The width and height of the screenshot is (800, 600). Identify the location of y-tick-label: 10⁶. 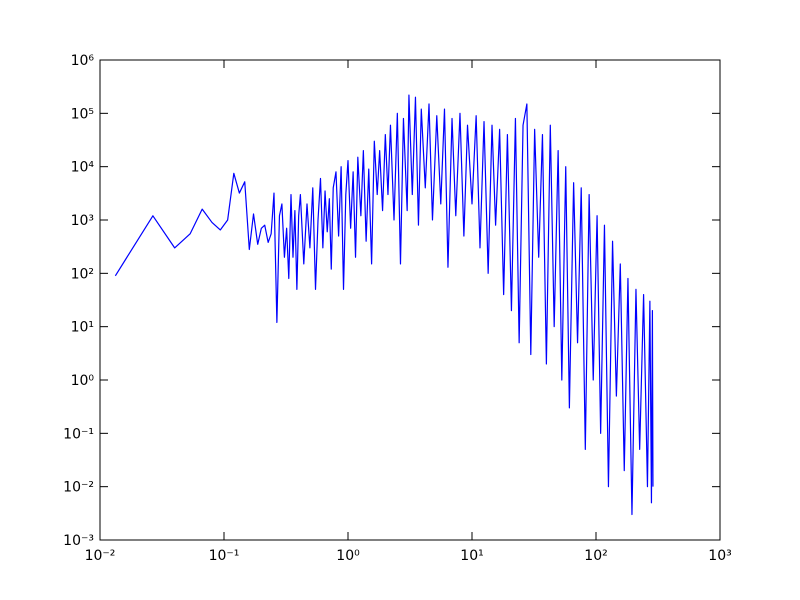
(83, 61).